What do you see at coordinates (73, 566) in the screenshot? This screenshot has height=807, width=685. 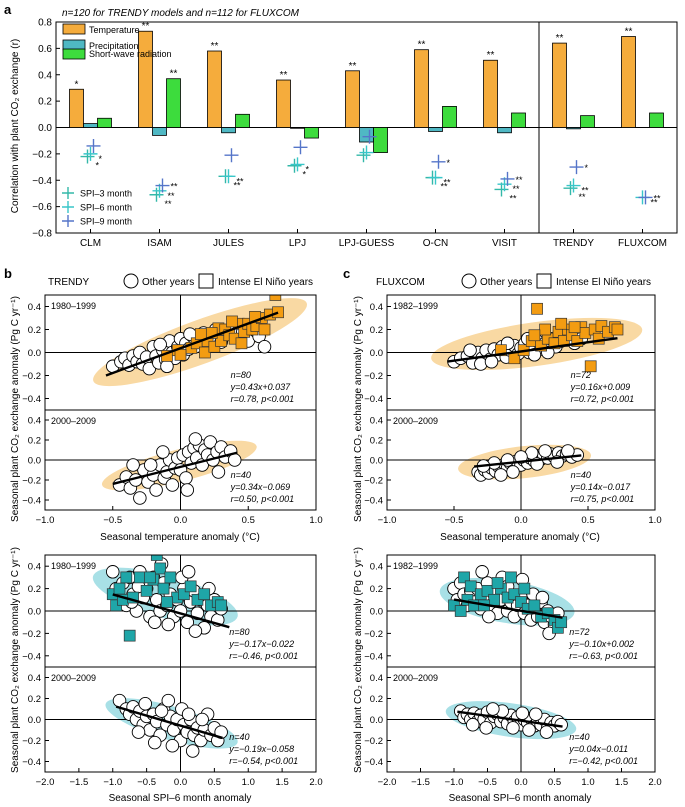 I see `period-label: 1980–1999` at bounding box center [73, 566].